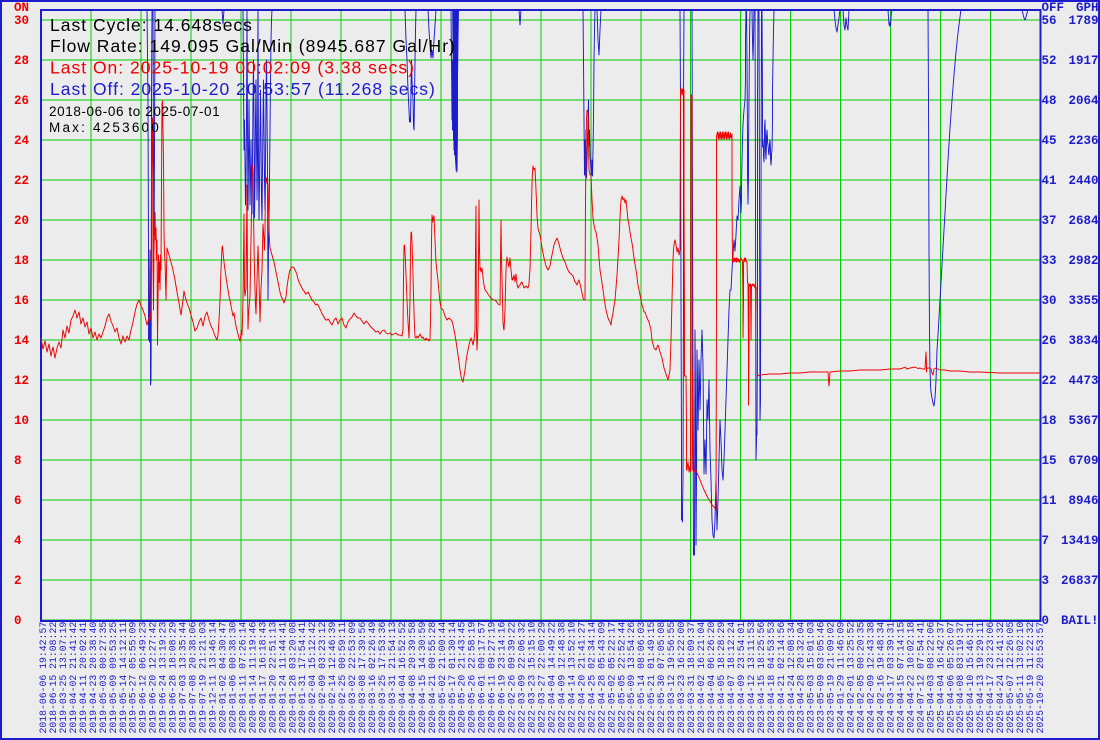 This screenshot has height=740, width=1100. Describe the element at coordinates (950, 678) in the screenshot. I see `svg-text: 2025-04-06 05:26:07` at that location.